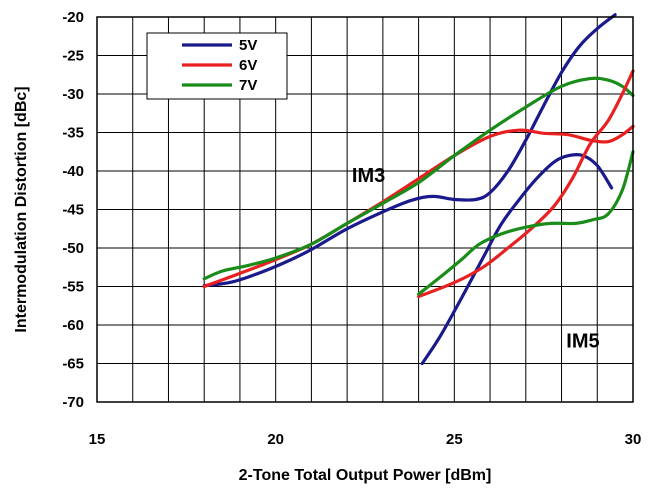 This screenshot has width=660, height=490. What do you see at coordinates (73, 94) in the screenshot?
I see `y-tick-label: -30` at bounding box center [73, 94].